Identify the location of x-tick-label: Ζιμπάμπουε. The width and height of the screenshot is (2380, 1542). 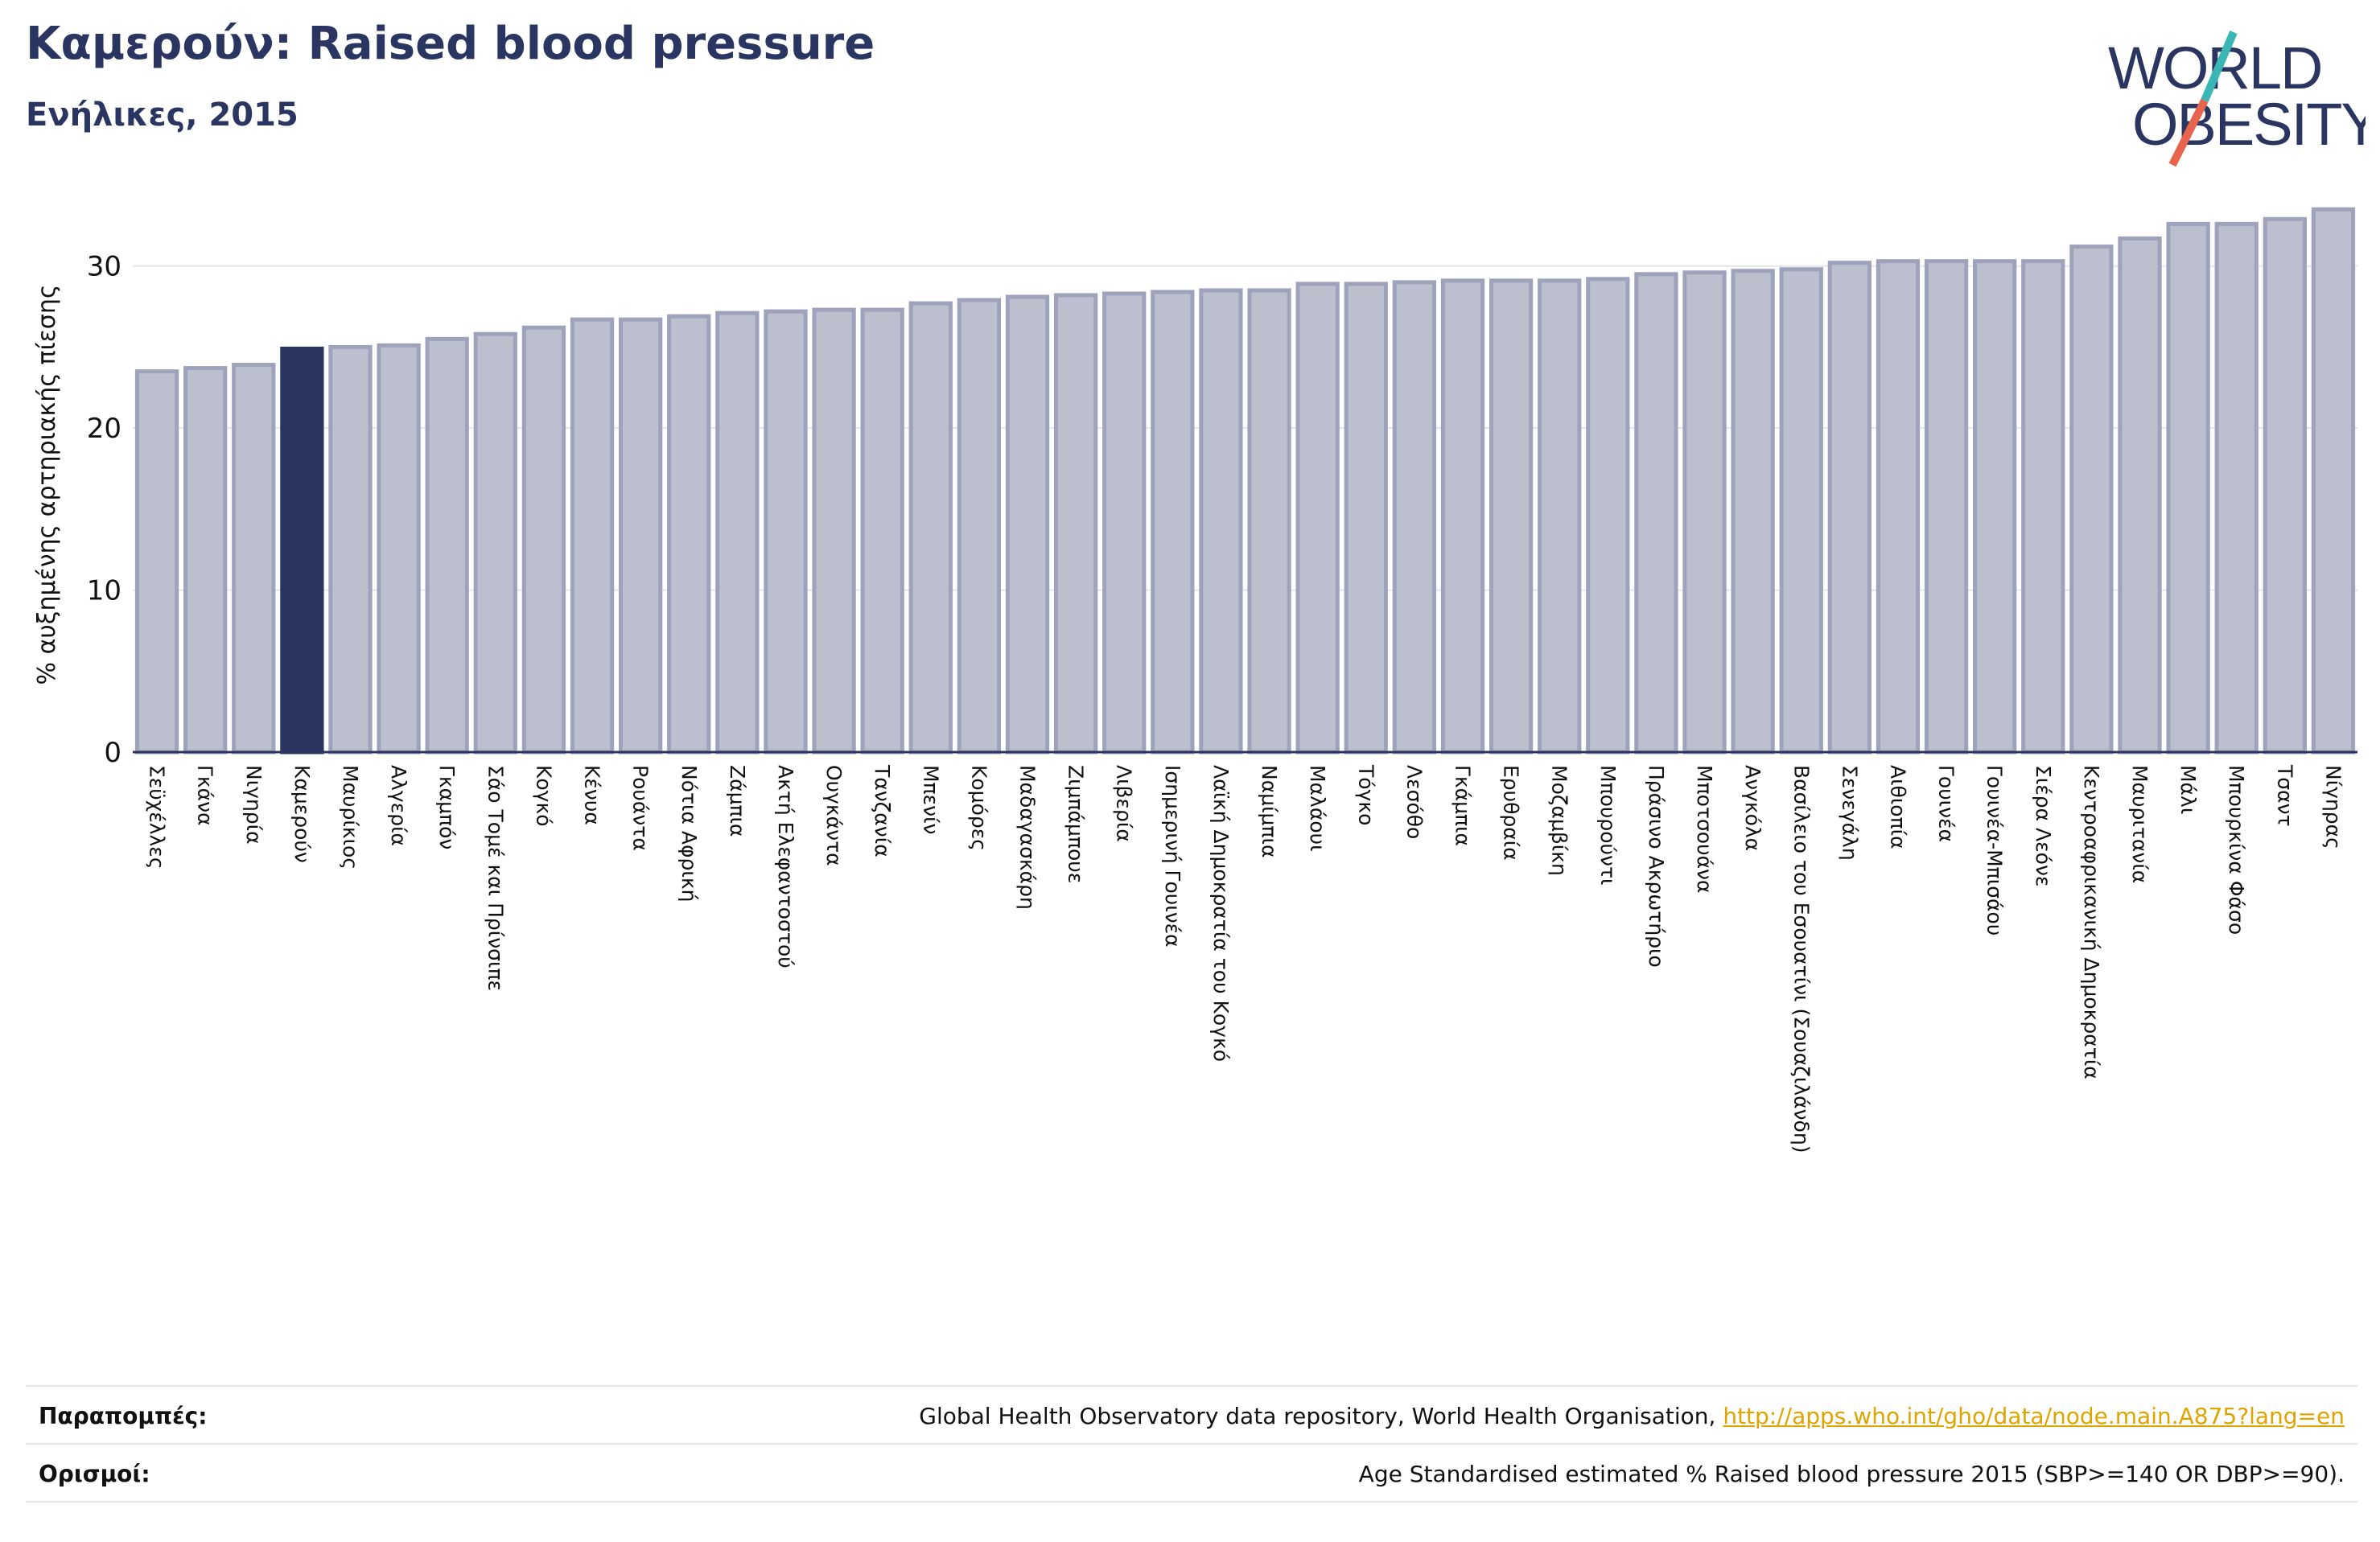
(1076, 824).